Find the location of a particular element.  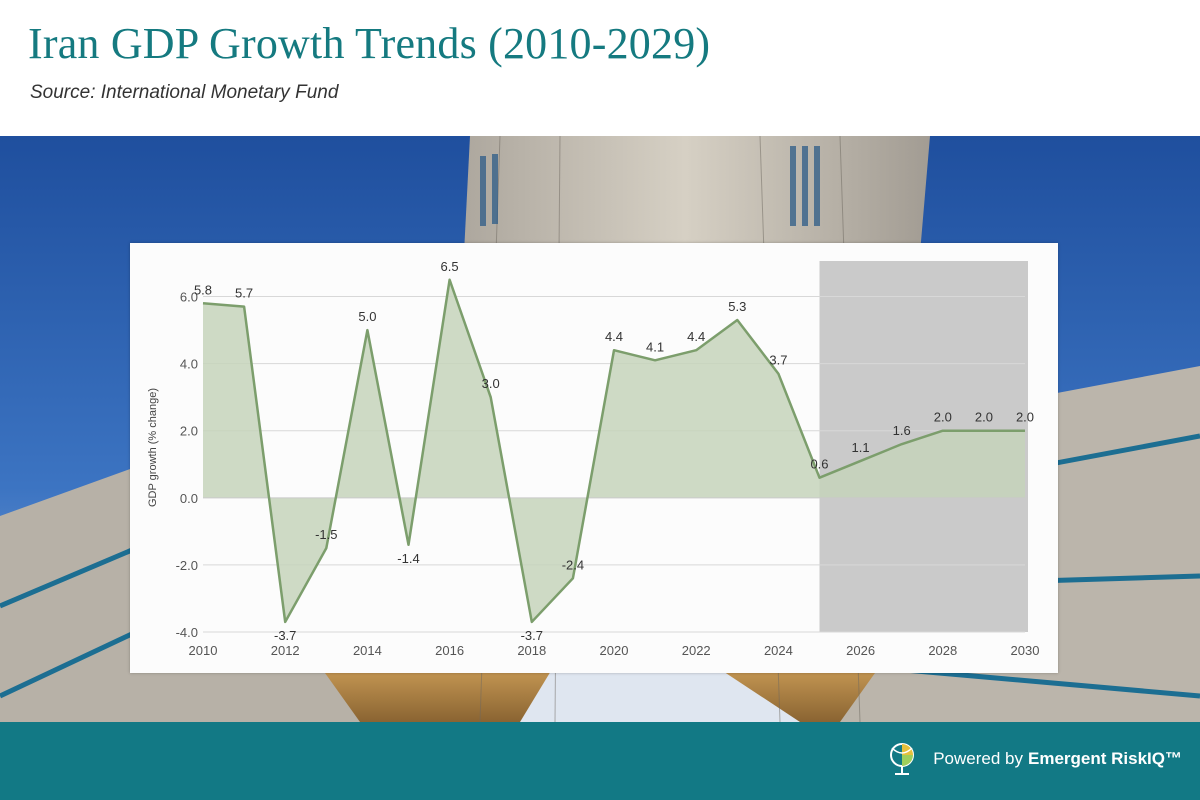

y-tick-label: 0.0 is located at coordinates (189, 498).